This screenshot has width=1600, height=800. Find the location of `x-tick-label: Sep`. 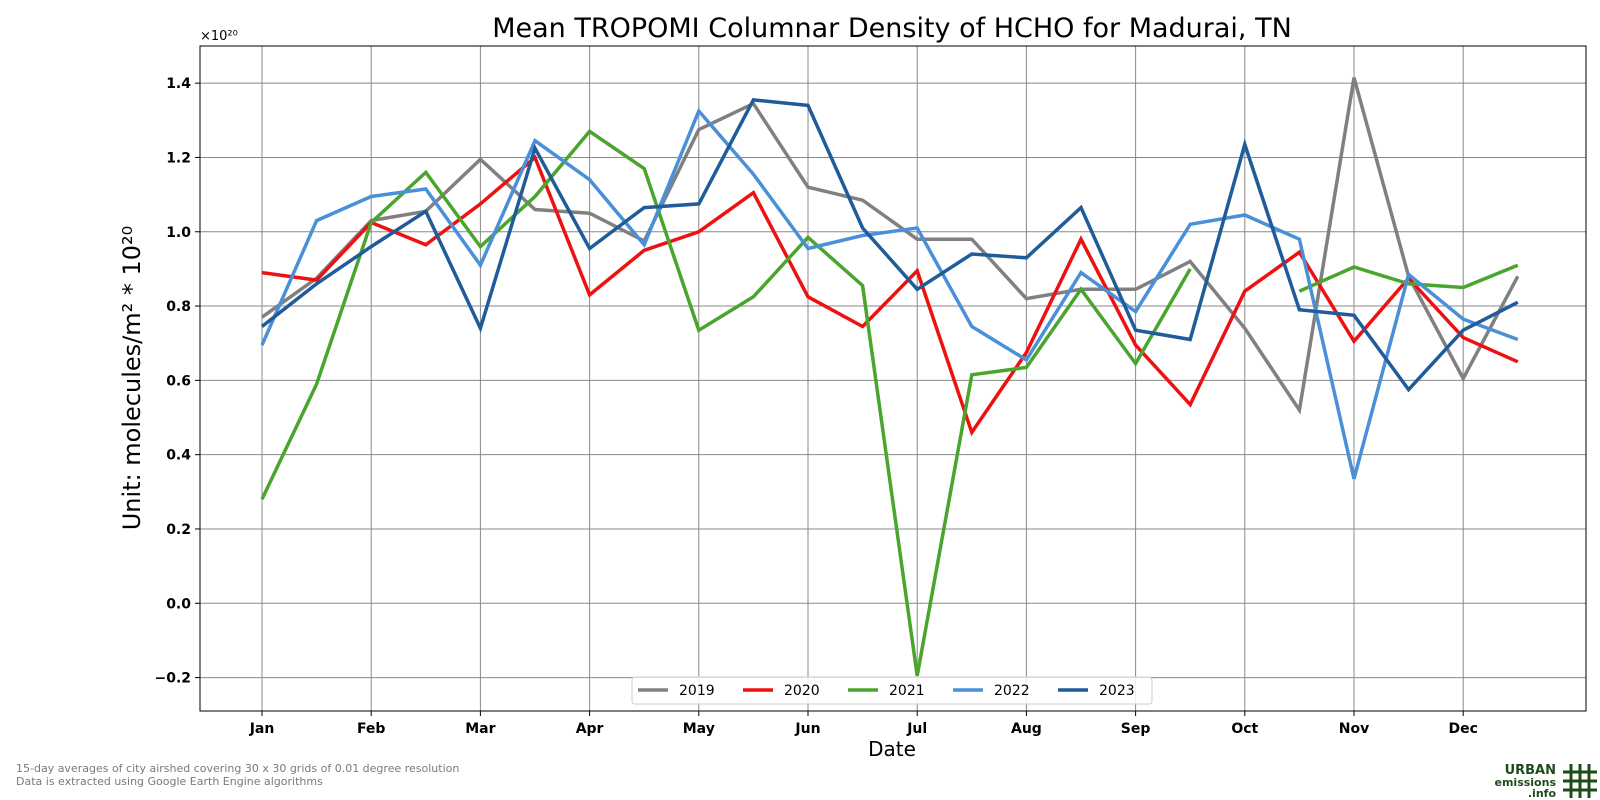

x-tick-label: Sep is located at coordinates (1136, 729).